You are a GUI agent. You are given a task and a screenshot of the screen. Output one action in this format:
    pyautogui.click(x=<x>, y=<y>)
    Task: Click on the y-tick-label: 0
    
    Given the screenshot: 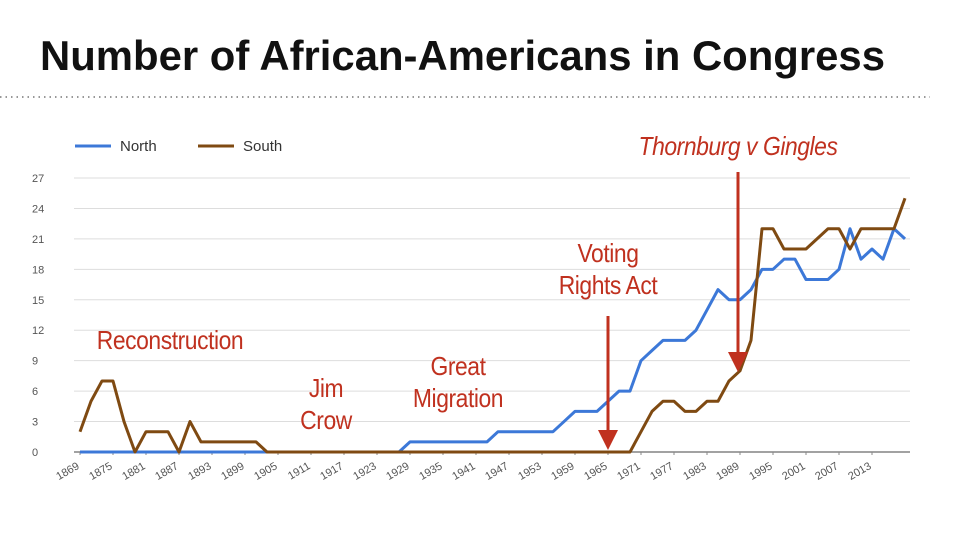 What is the action you would take?
    pyautogui.click(x=35, y=453)
    